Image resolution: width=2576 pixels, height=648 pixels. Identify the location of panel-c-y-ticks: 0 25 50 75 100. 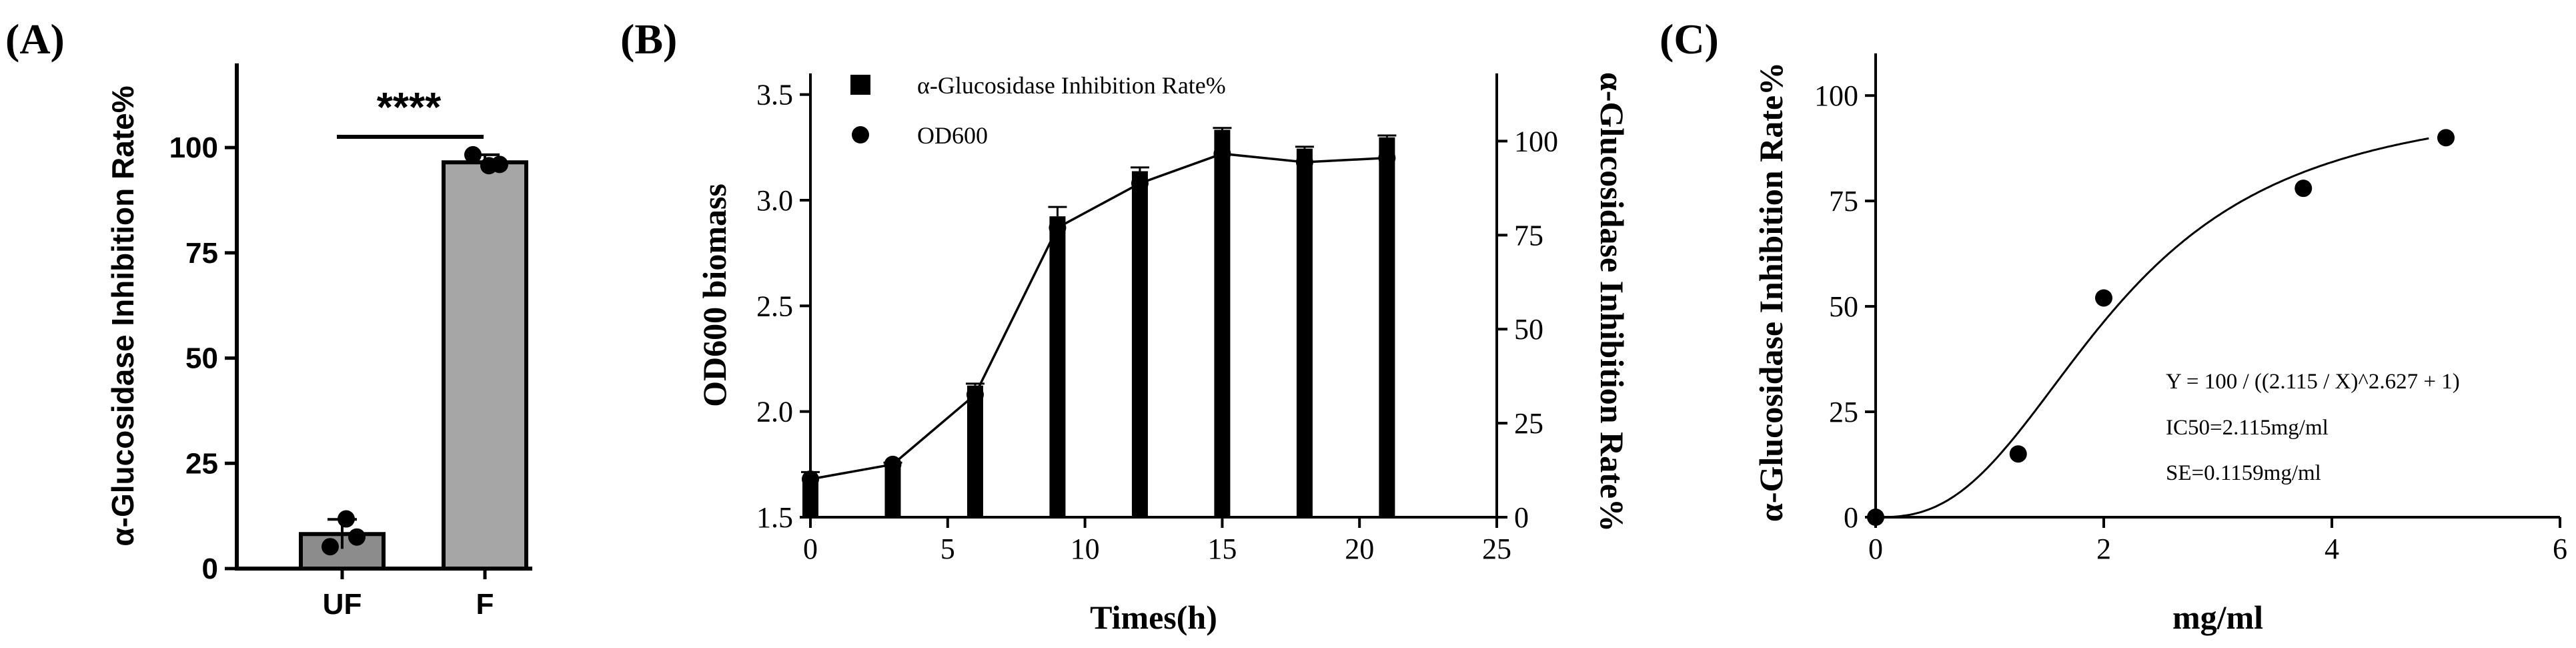
(1845, 306).